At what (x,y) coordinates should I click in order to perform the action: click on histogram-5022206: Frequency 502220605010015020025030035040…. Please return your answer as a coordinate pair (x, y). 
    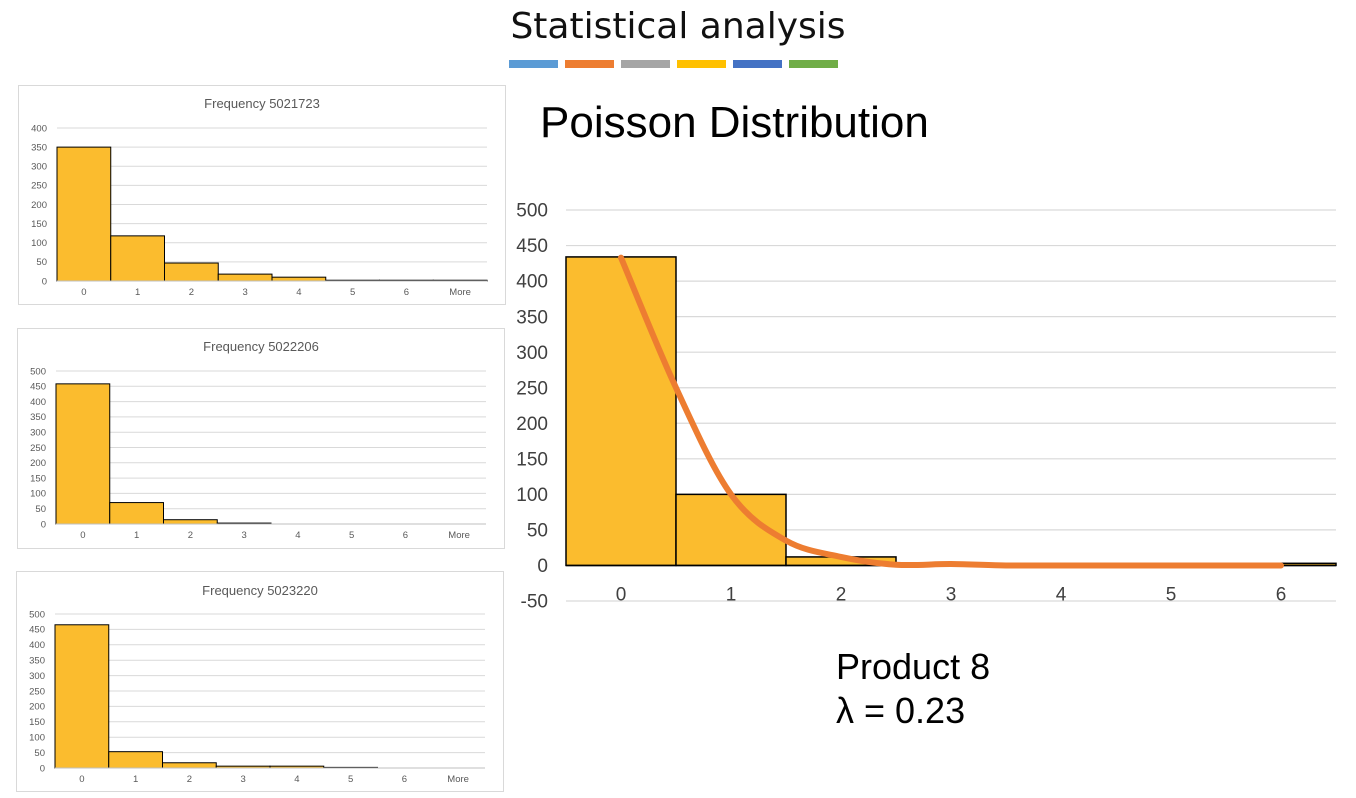
    Looking at the image, I should click on (258, 440).